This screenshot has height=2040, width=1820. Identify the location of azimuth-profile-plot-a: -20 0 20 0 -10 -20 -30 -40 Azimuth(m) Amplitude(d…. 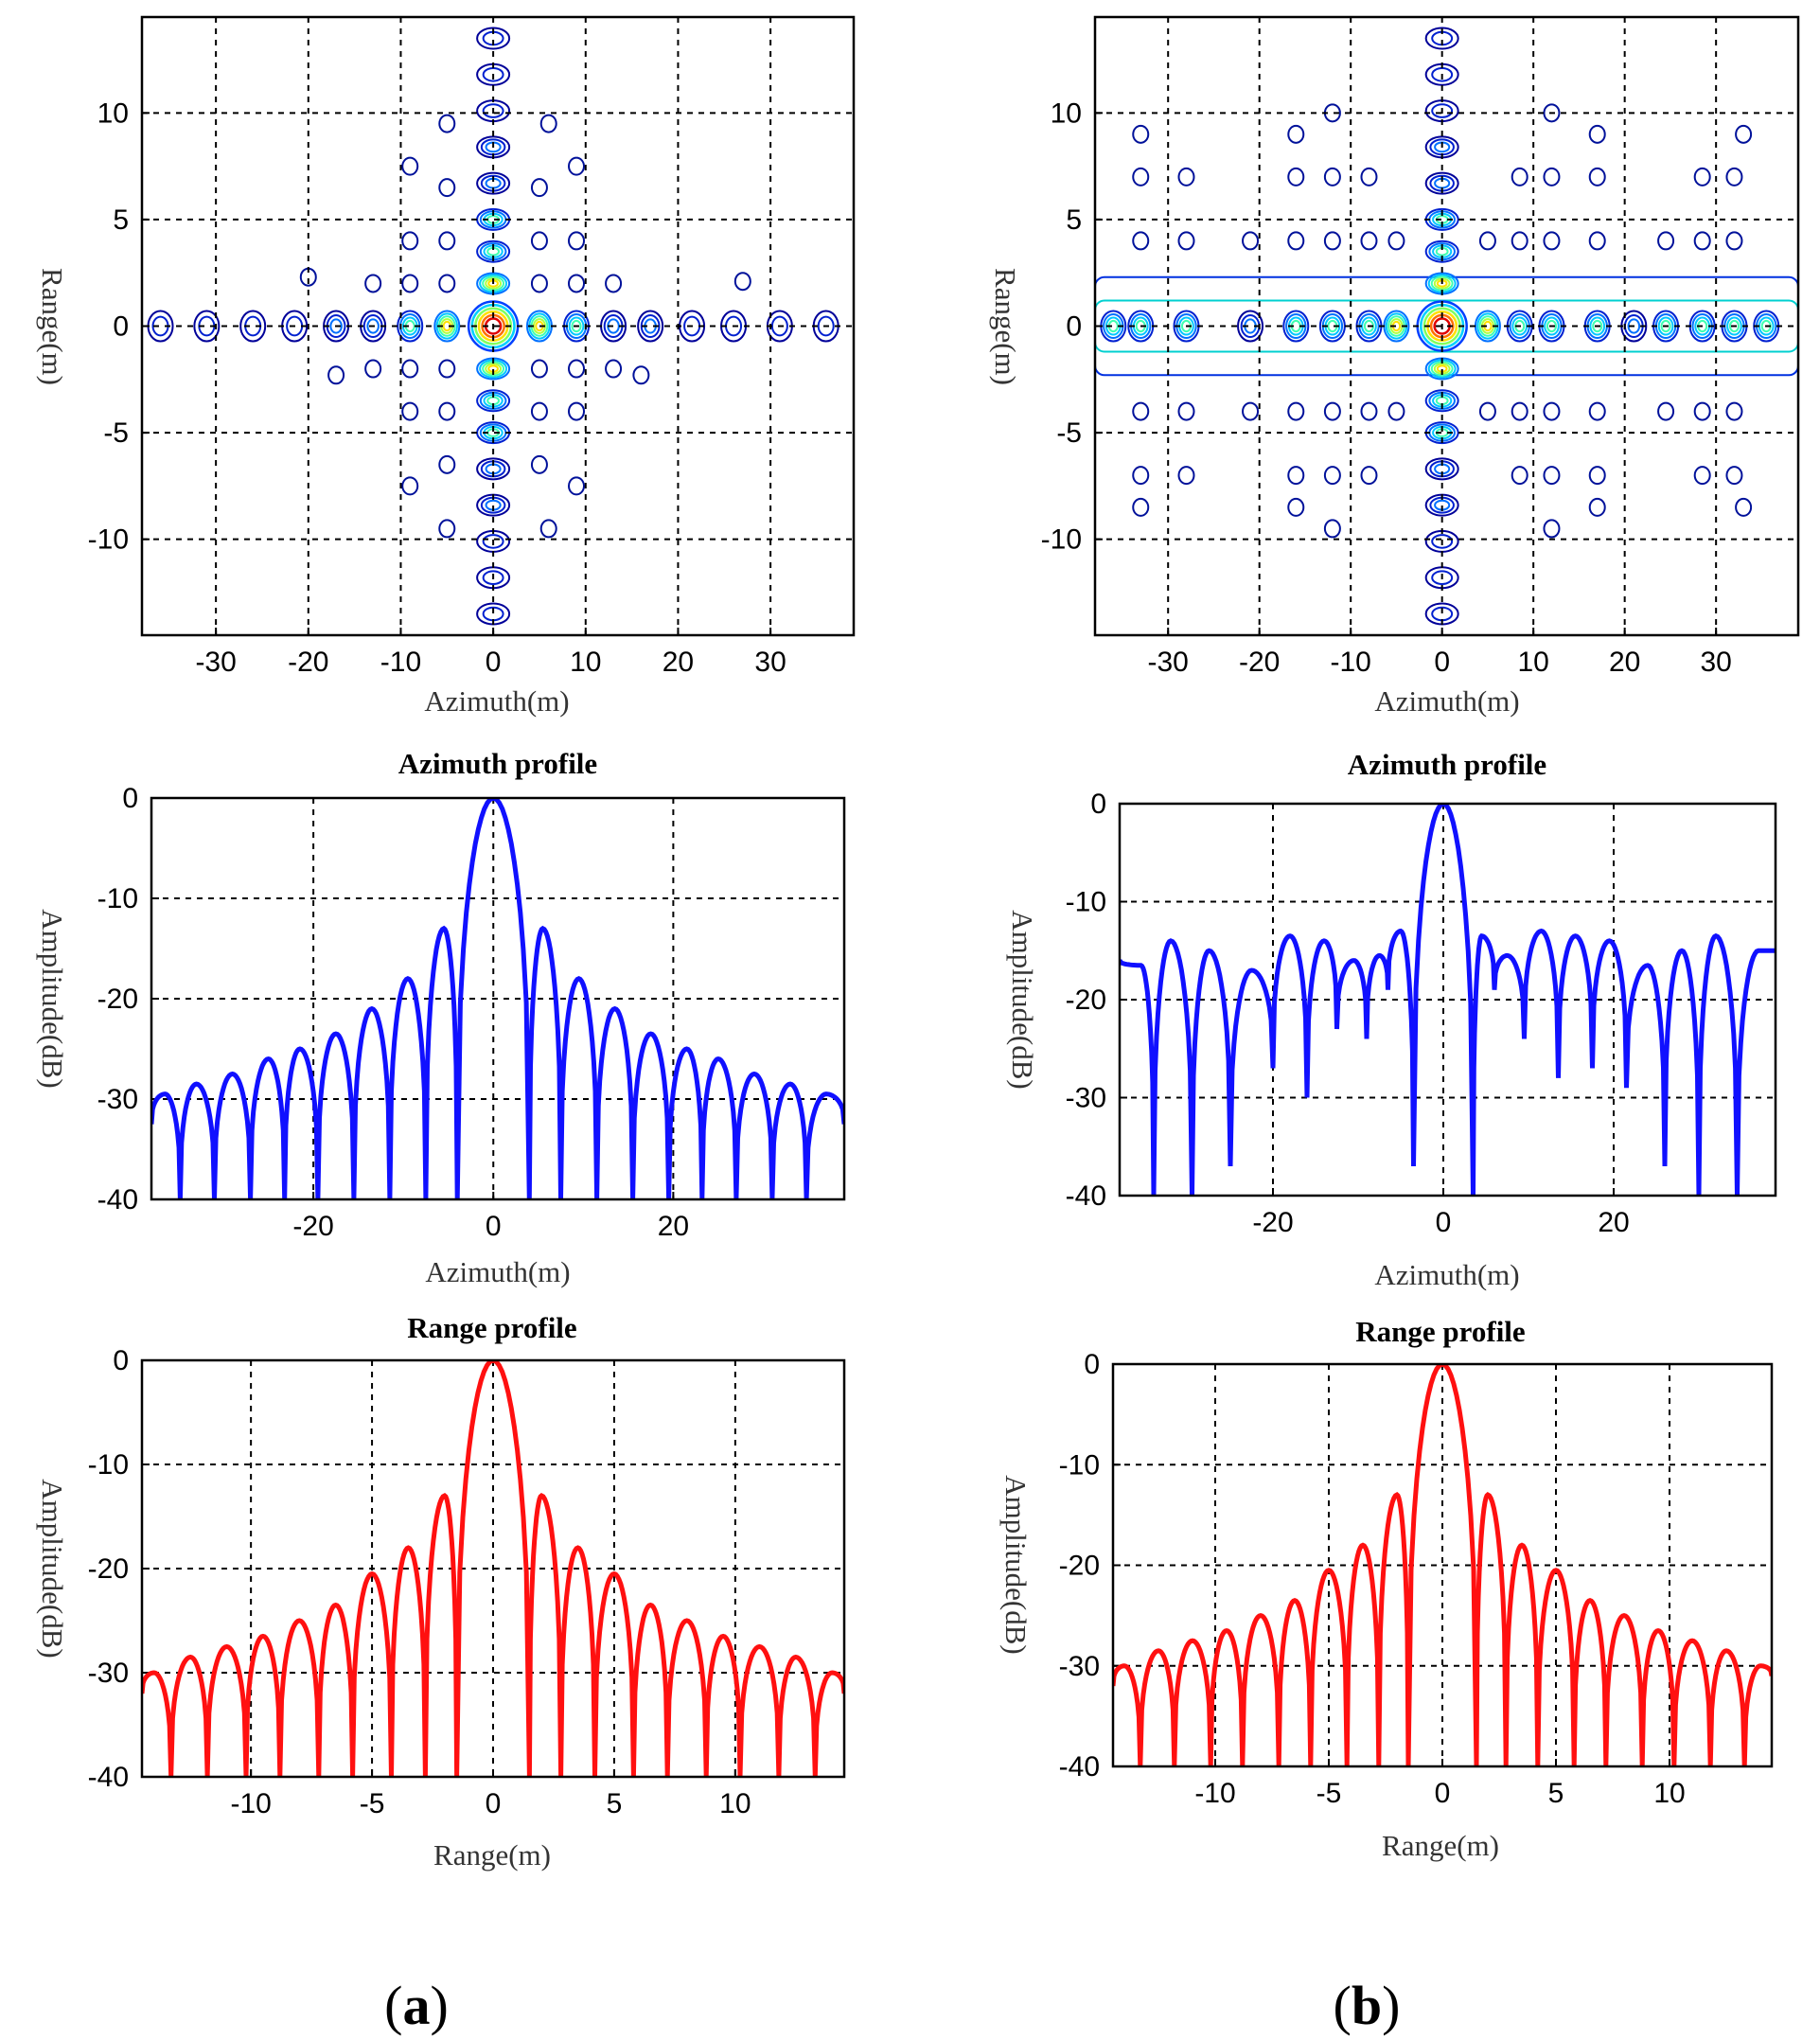
(441, 1017).